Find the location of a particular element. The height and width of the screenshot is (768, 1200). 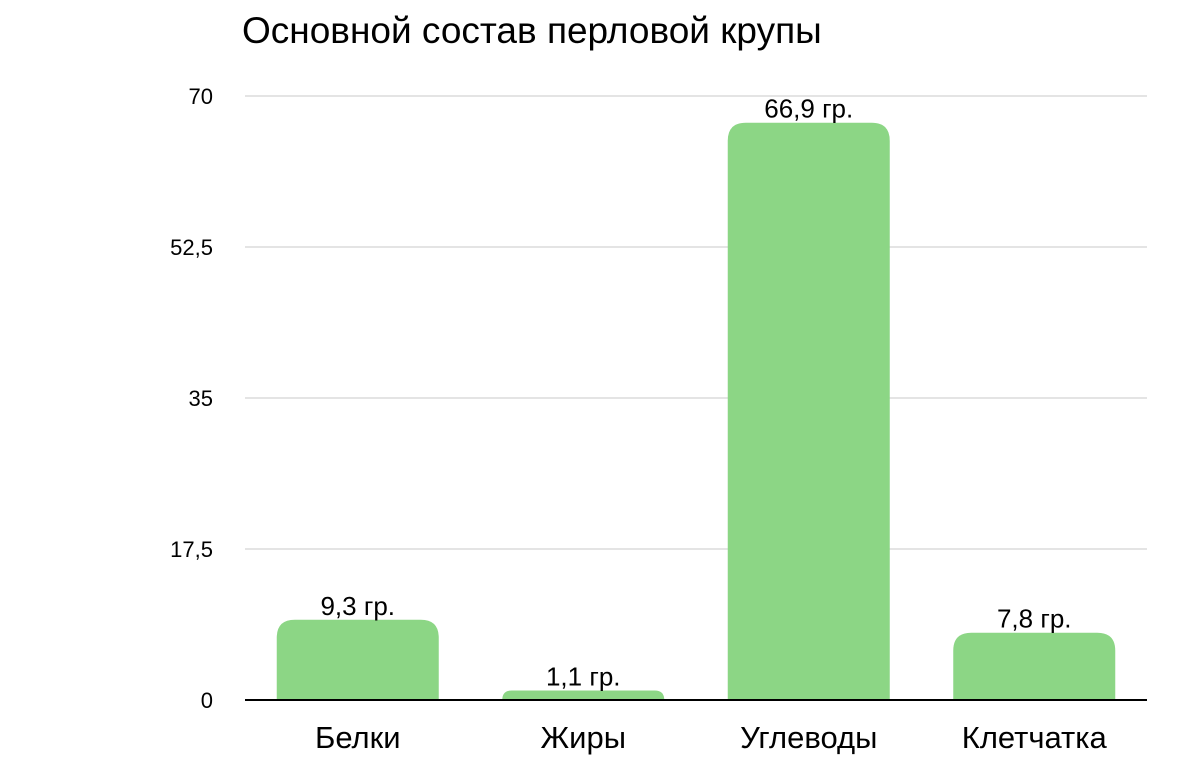

data-label: 66,9 гр. is located at coordinates (808, 109).